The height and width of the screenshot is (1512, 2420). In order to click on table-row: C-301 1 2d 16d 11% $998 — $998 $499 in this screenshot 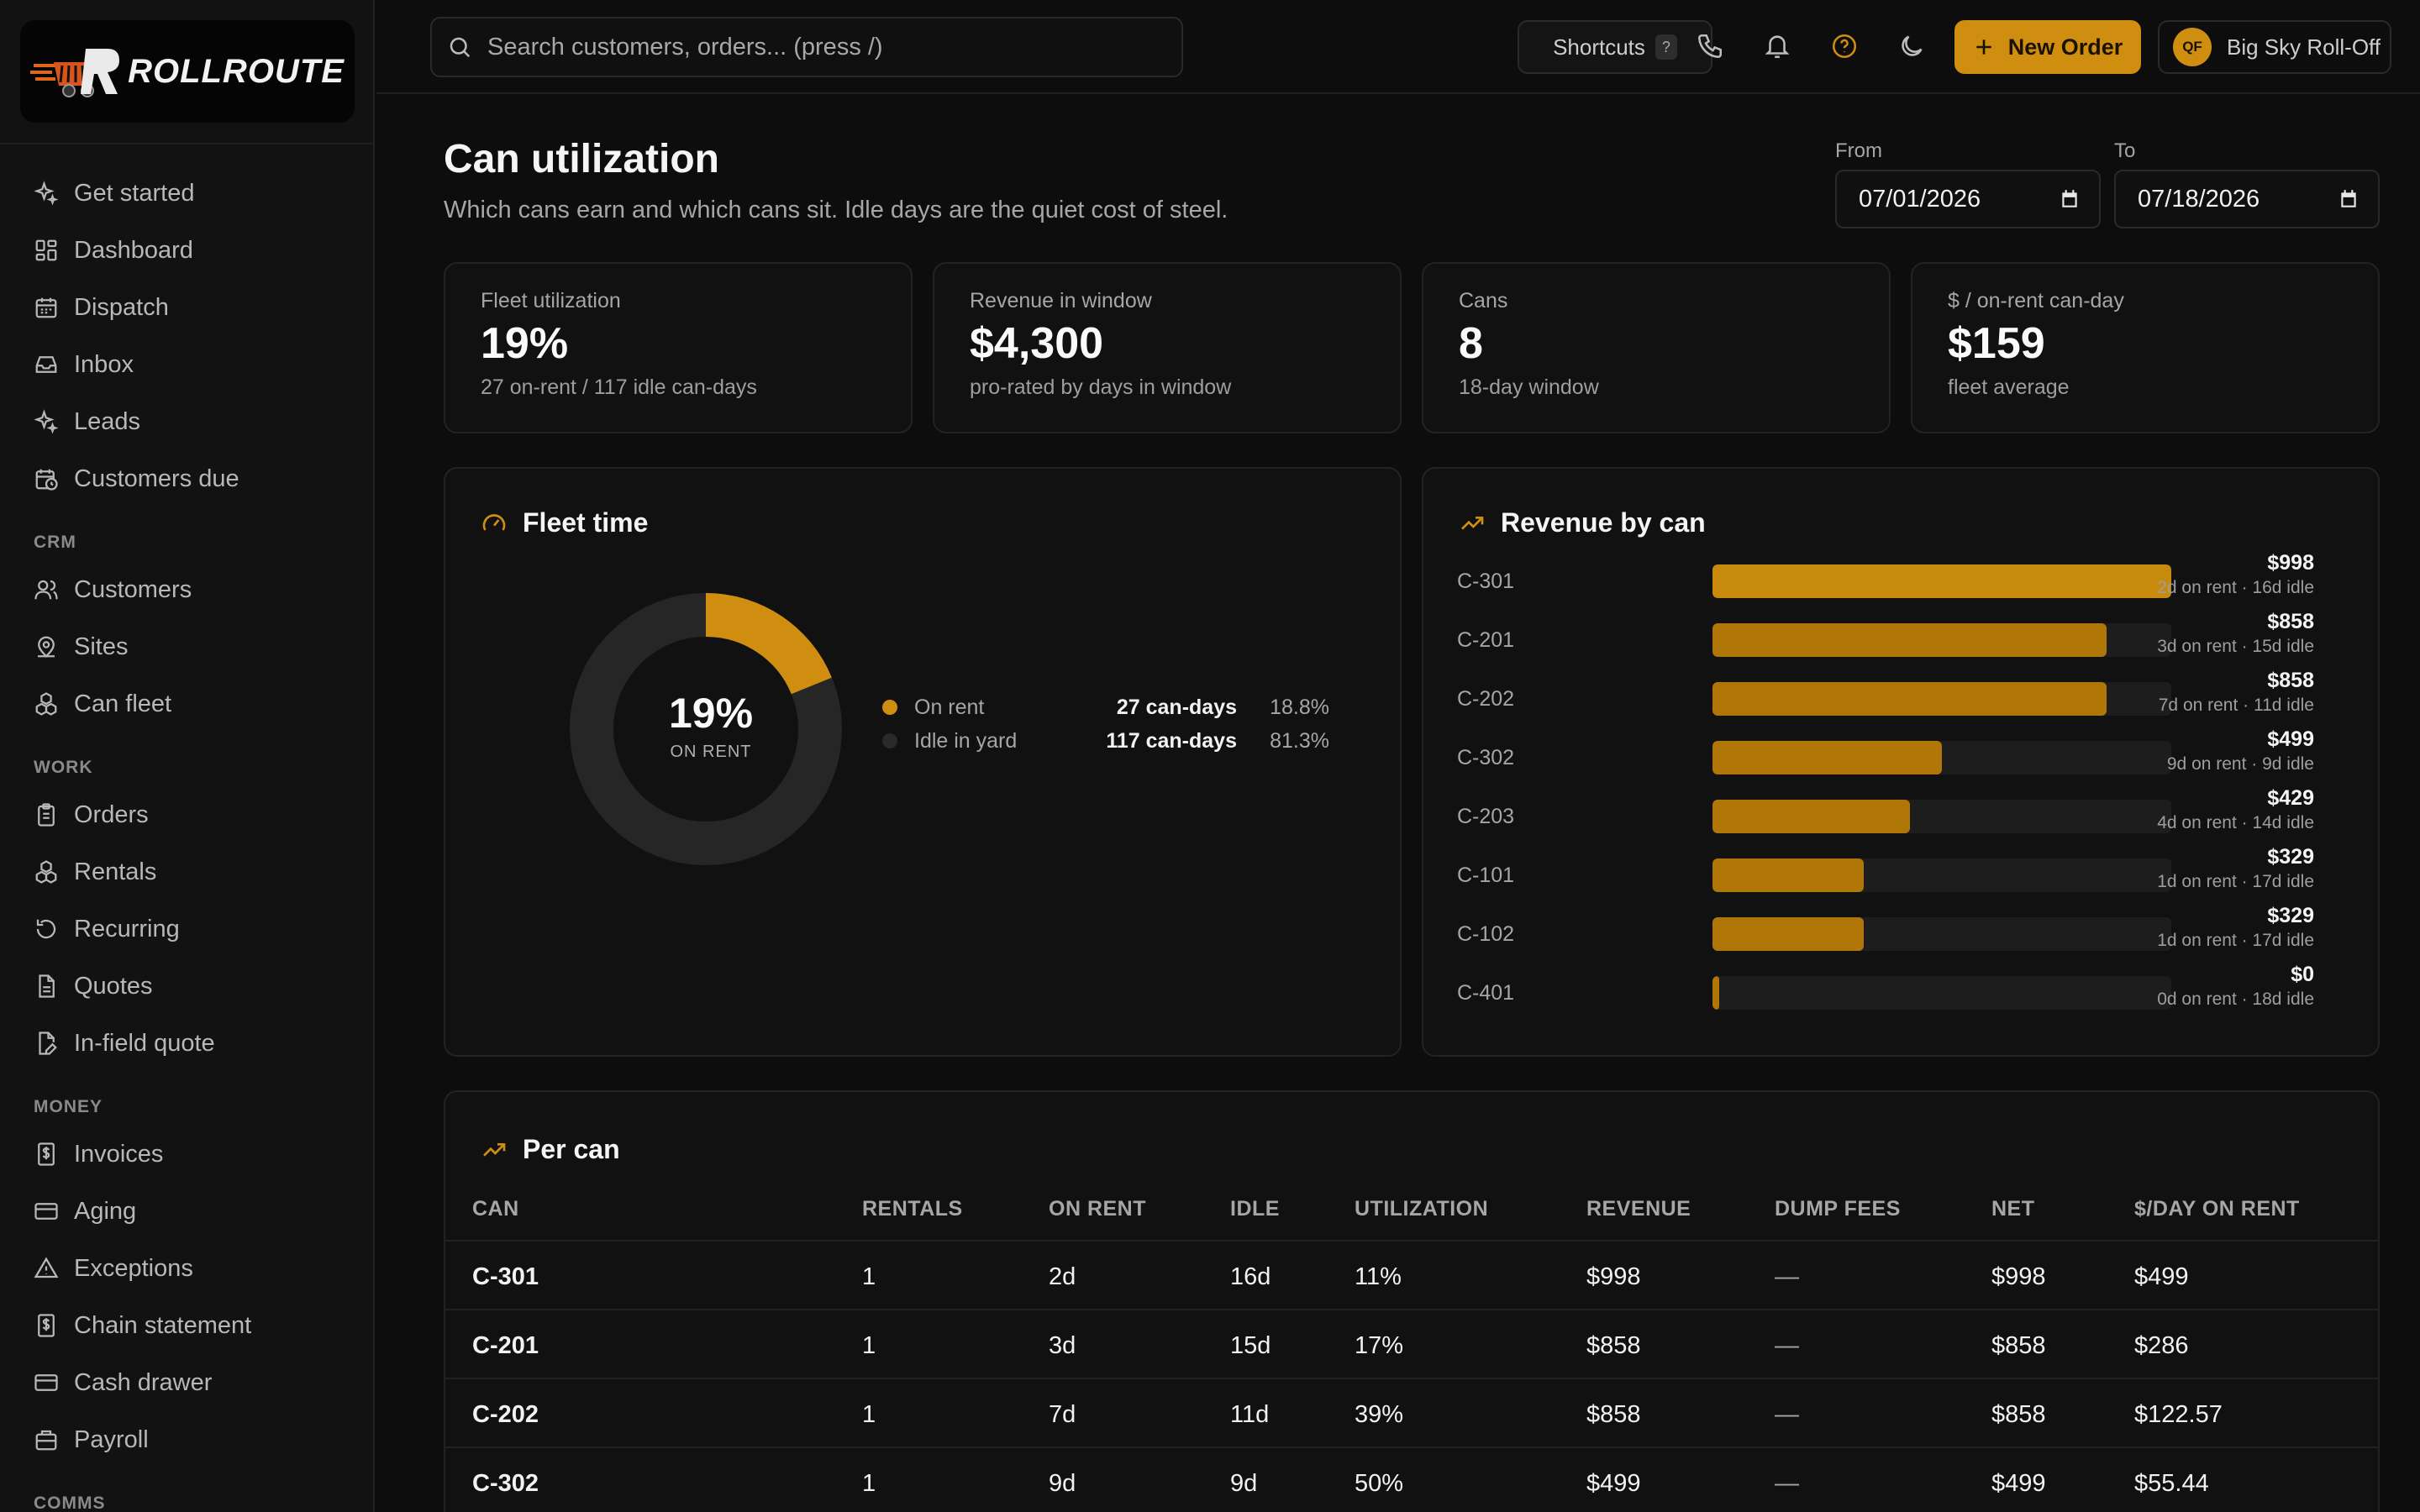, I will do `click(1411, 1274)`.